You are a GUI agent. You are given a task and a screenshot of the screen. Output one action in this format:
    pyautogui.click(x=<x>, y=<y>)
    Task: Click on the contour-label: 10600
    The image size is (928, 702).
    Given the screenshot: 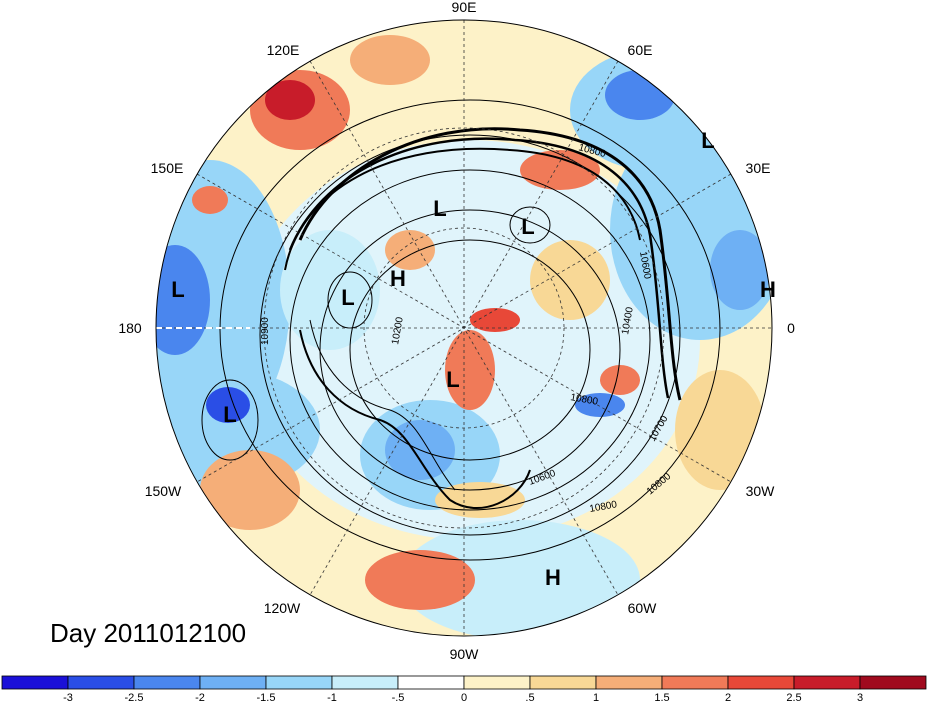 What is the action you would take?
    pyautogui.click(x=645, y=266)
    